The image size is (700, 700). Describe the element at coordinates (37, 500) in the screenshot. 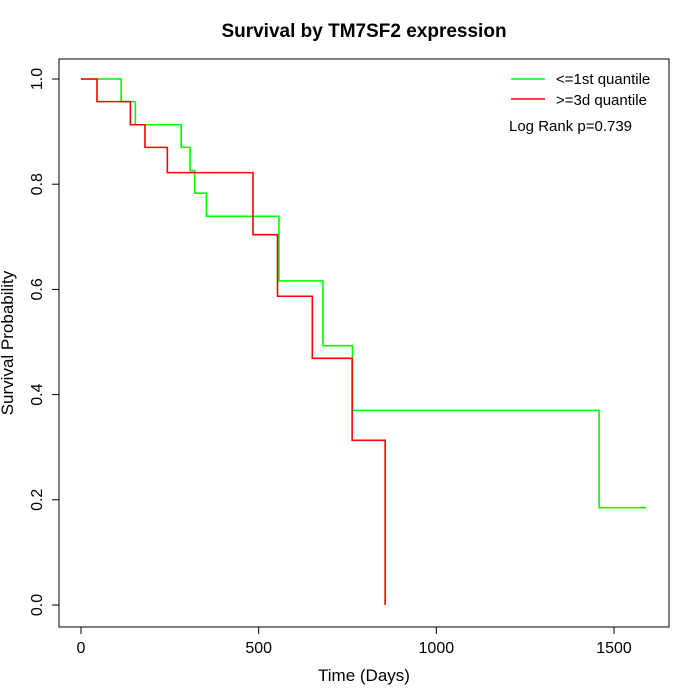

I see `y-tick-label: 0.2` at that location.